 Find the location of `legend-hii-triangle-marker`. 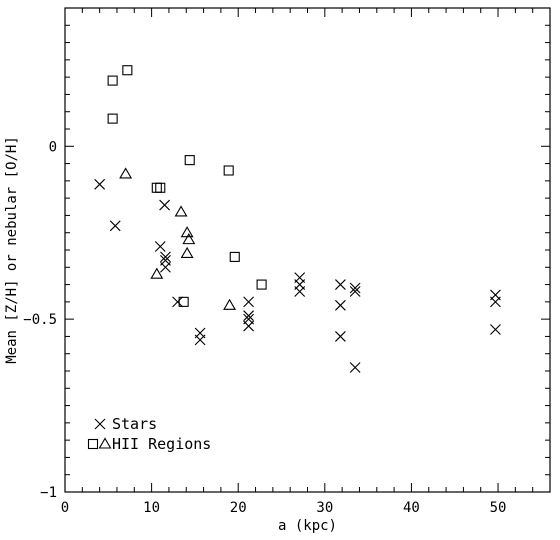

legend-hii-triangle-marker is located at coordinates (105, 443).